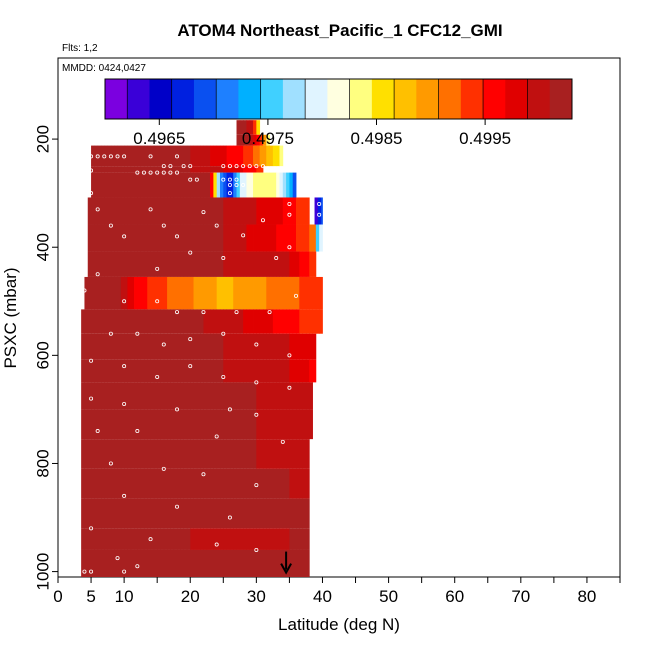 The image size is (650, 650). Describe the element at coordinates (104, 68) in the screenshot. I see `annotation-dates: MMDD: 0424,0427` at that location.